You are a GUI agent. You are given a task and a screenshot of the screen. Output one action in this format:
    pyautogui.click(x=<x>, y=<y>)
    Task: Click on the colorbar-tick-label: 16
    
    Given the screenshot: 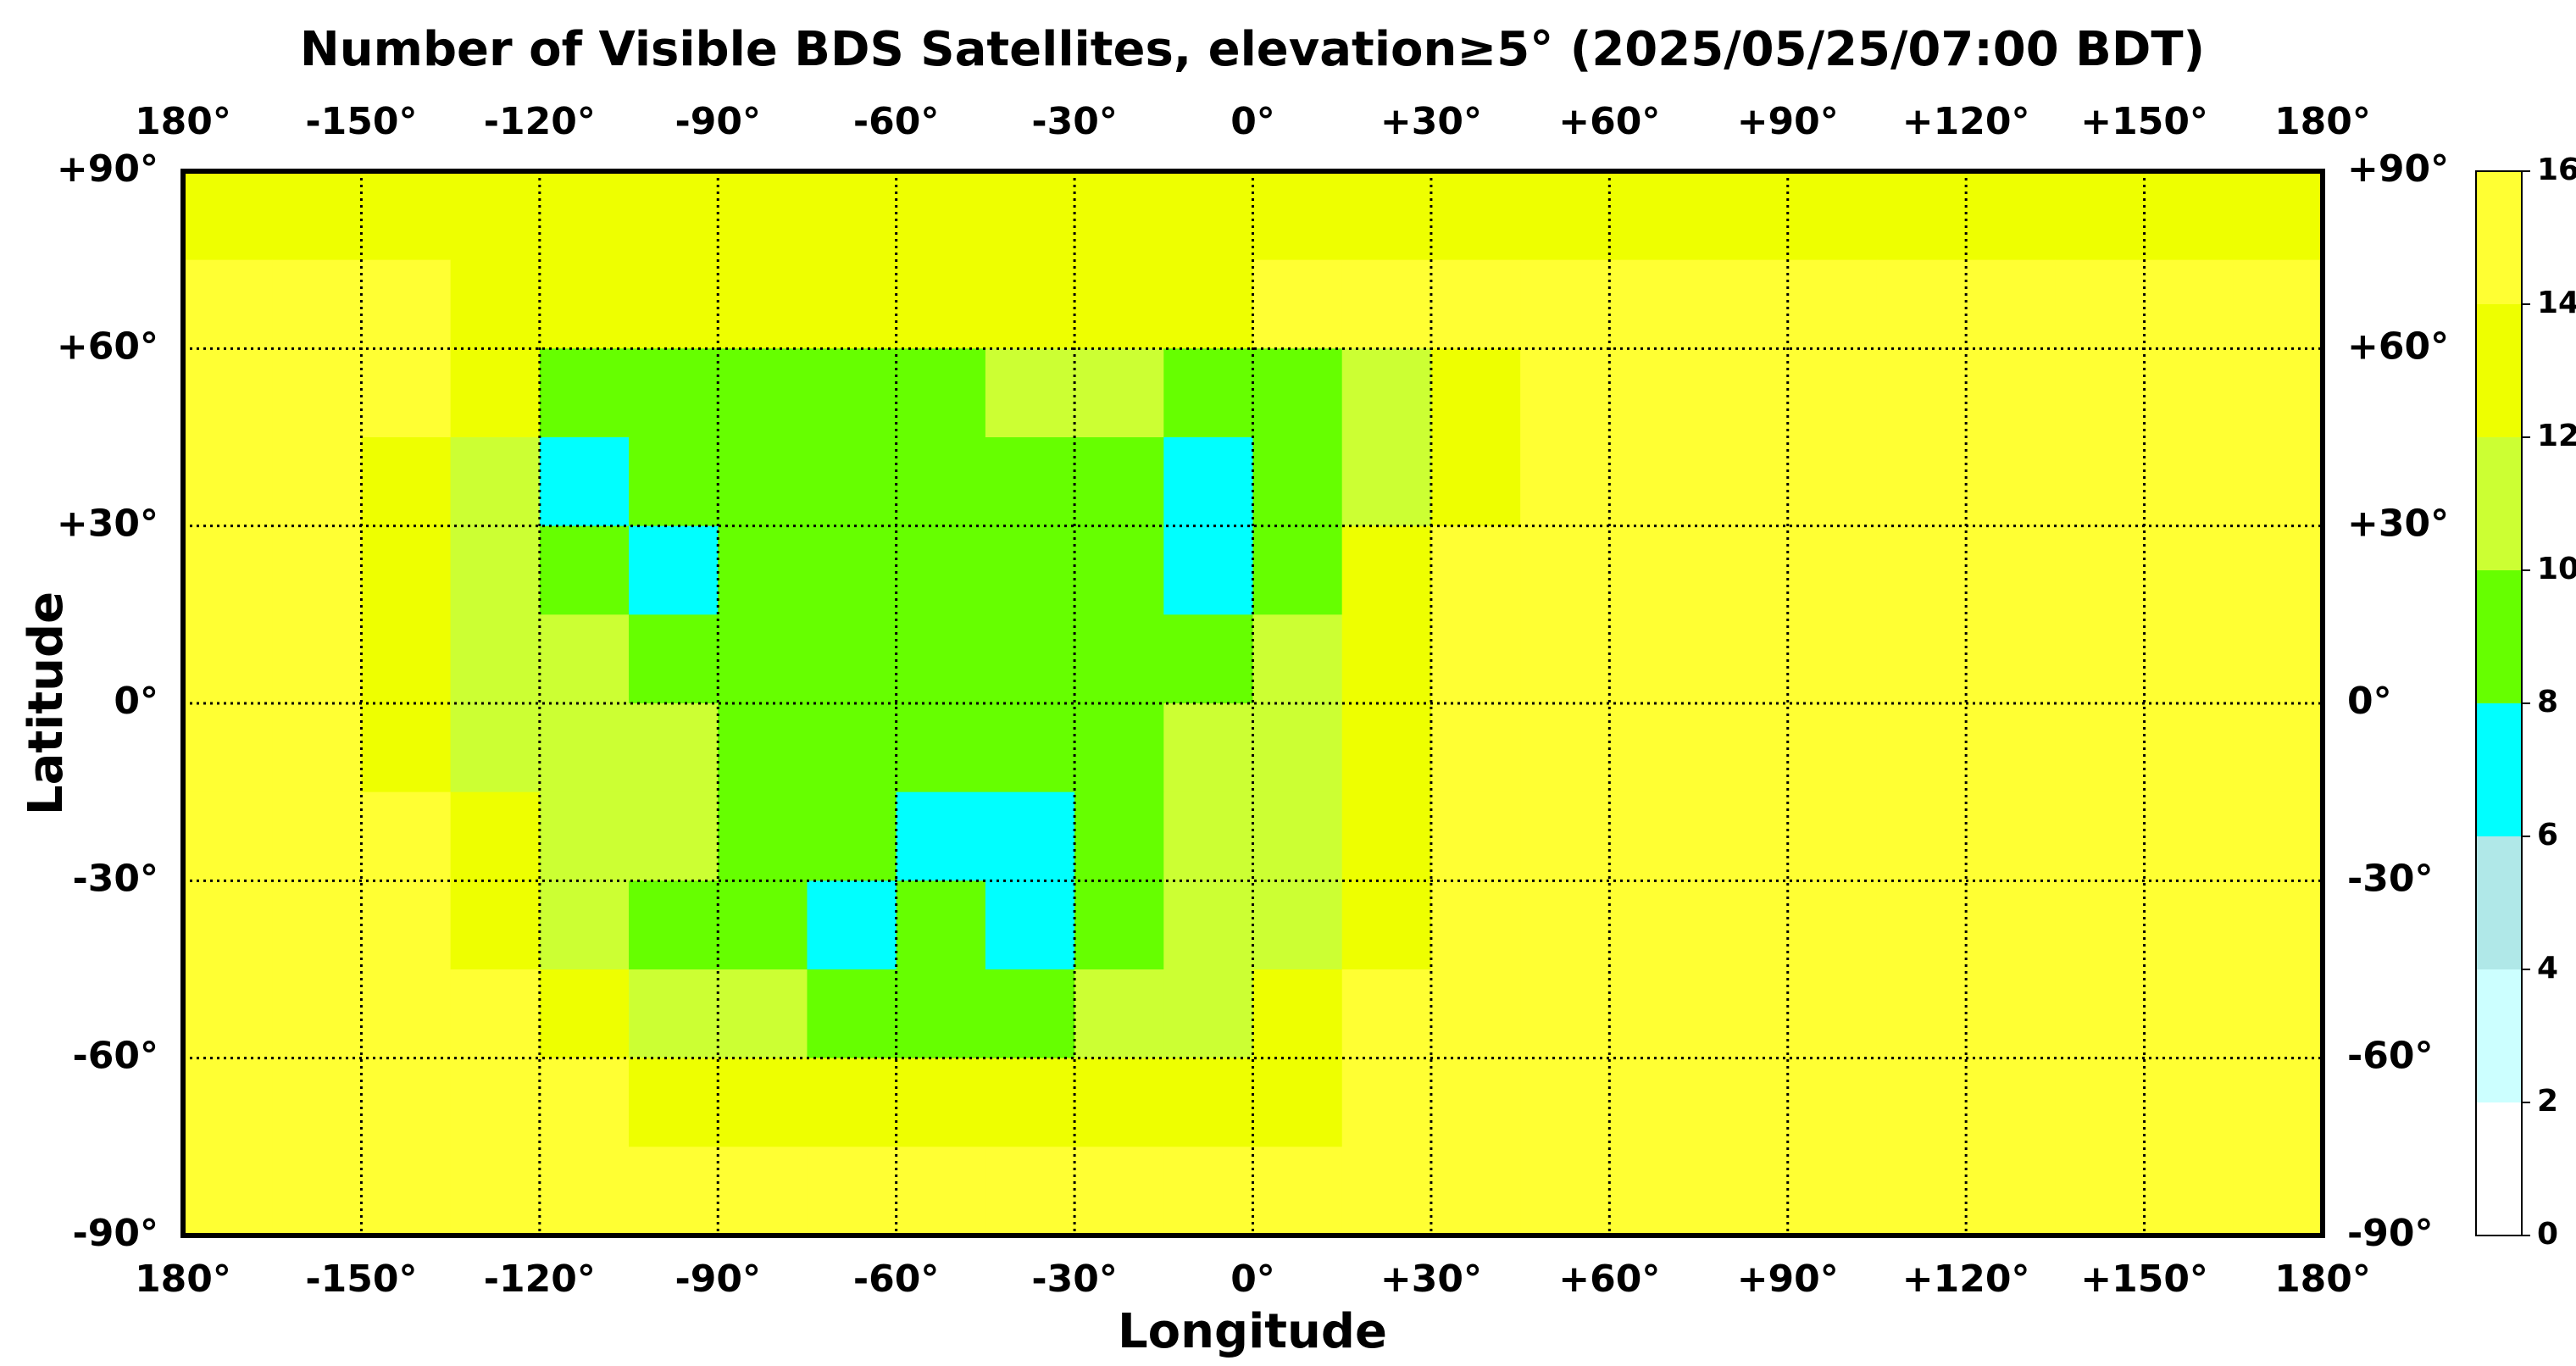 What is the action you would take?
    pyautogui.click(x=2556, y=170)
    